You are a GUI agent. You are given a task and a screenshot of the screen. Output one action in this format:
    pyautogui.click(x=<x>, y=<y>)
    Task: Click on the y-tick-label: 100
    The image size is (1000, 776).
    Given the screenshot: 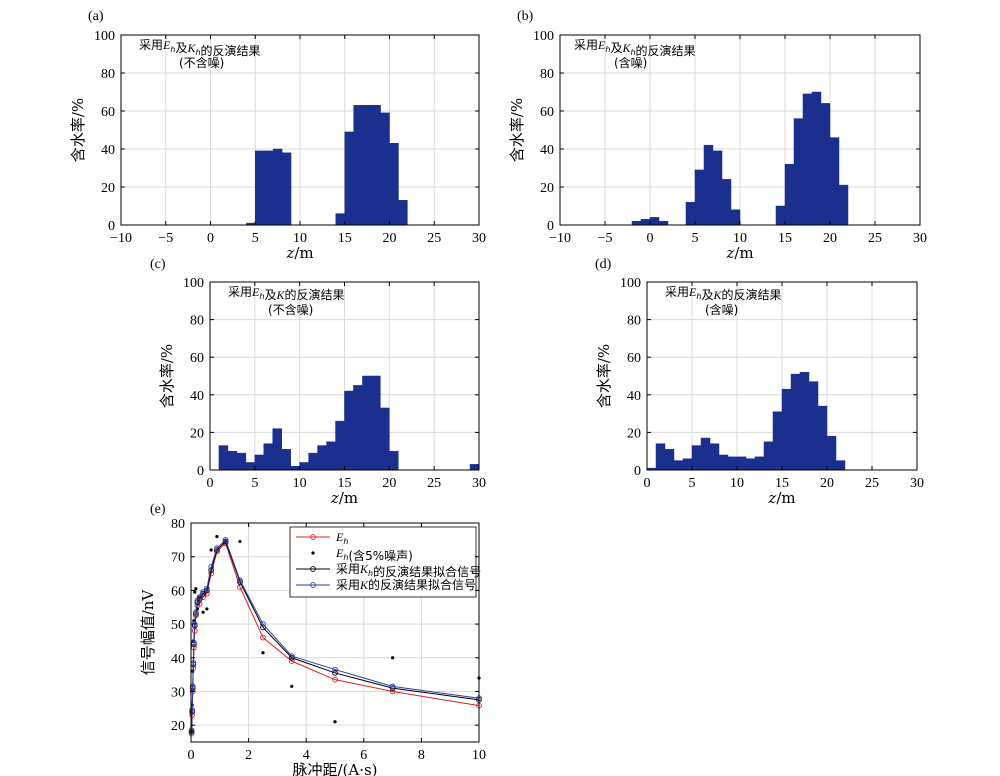 What is the action you would take?
    pyautogui.click(x=630, y=283)
    